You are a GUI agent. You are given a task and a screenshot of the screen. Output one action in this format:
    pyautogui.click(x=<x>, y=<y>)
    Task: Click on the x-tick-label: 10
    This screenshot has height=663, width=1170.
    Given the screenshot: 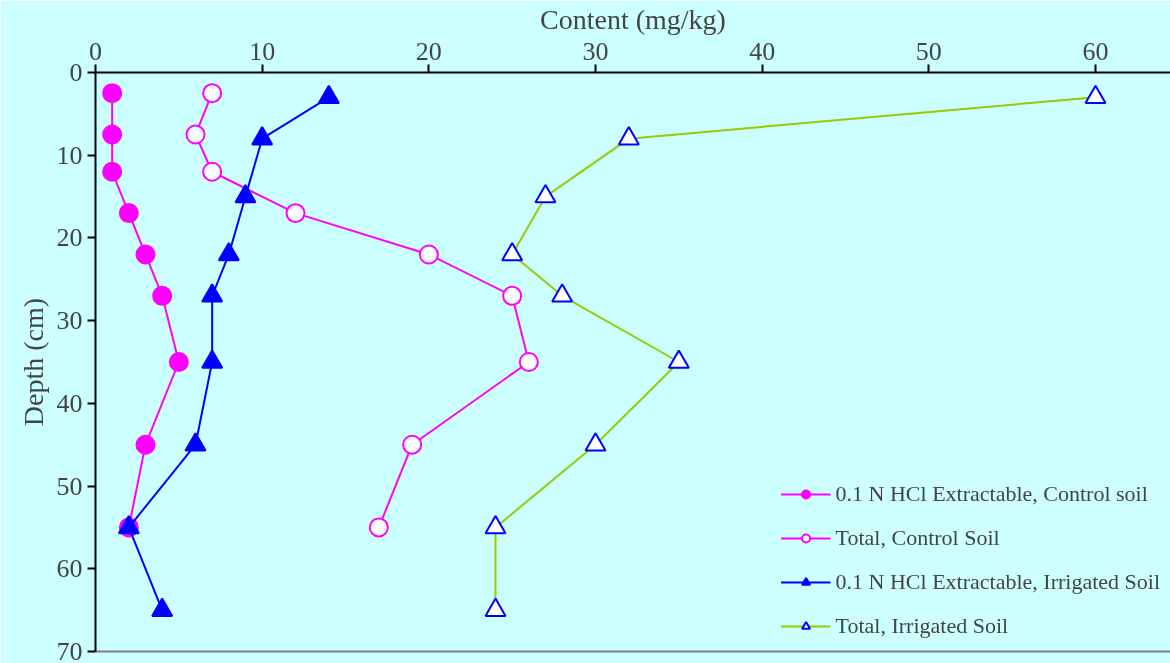 What is the action you would take?
    pyautogui.click(x=262, y=51)
    